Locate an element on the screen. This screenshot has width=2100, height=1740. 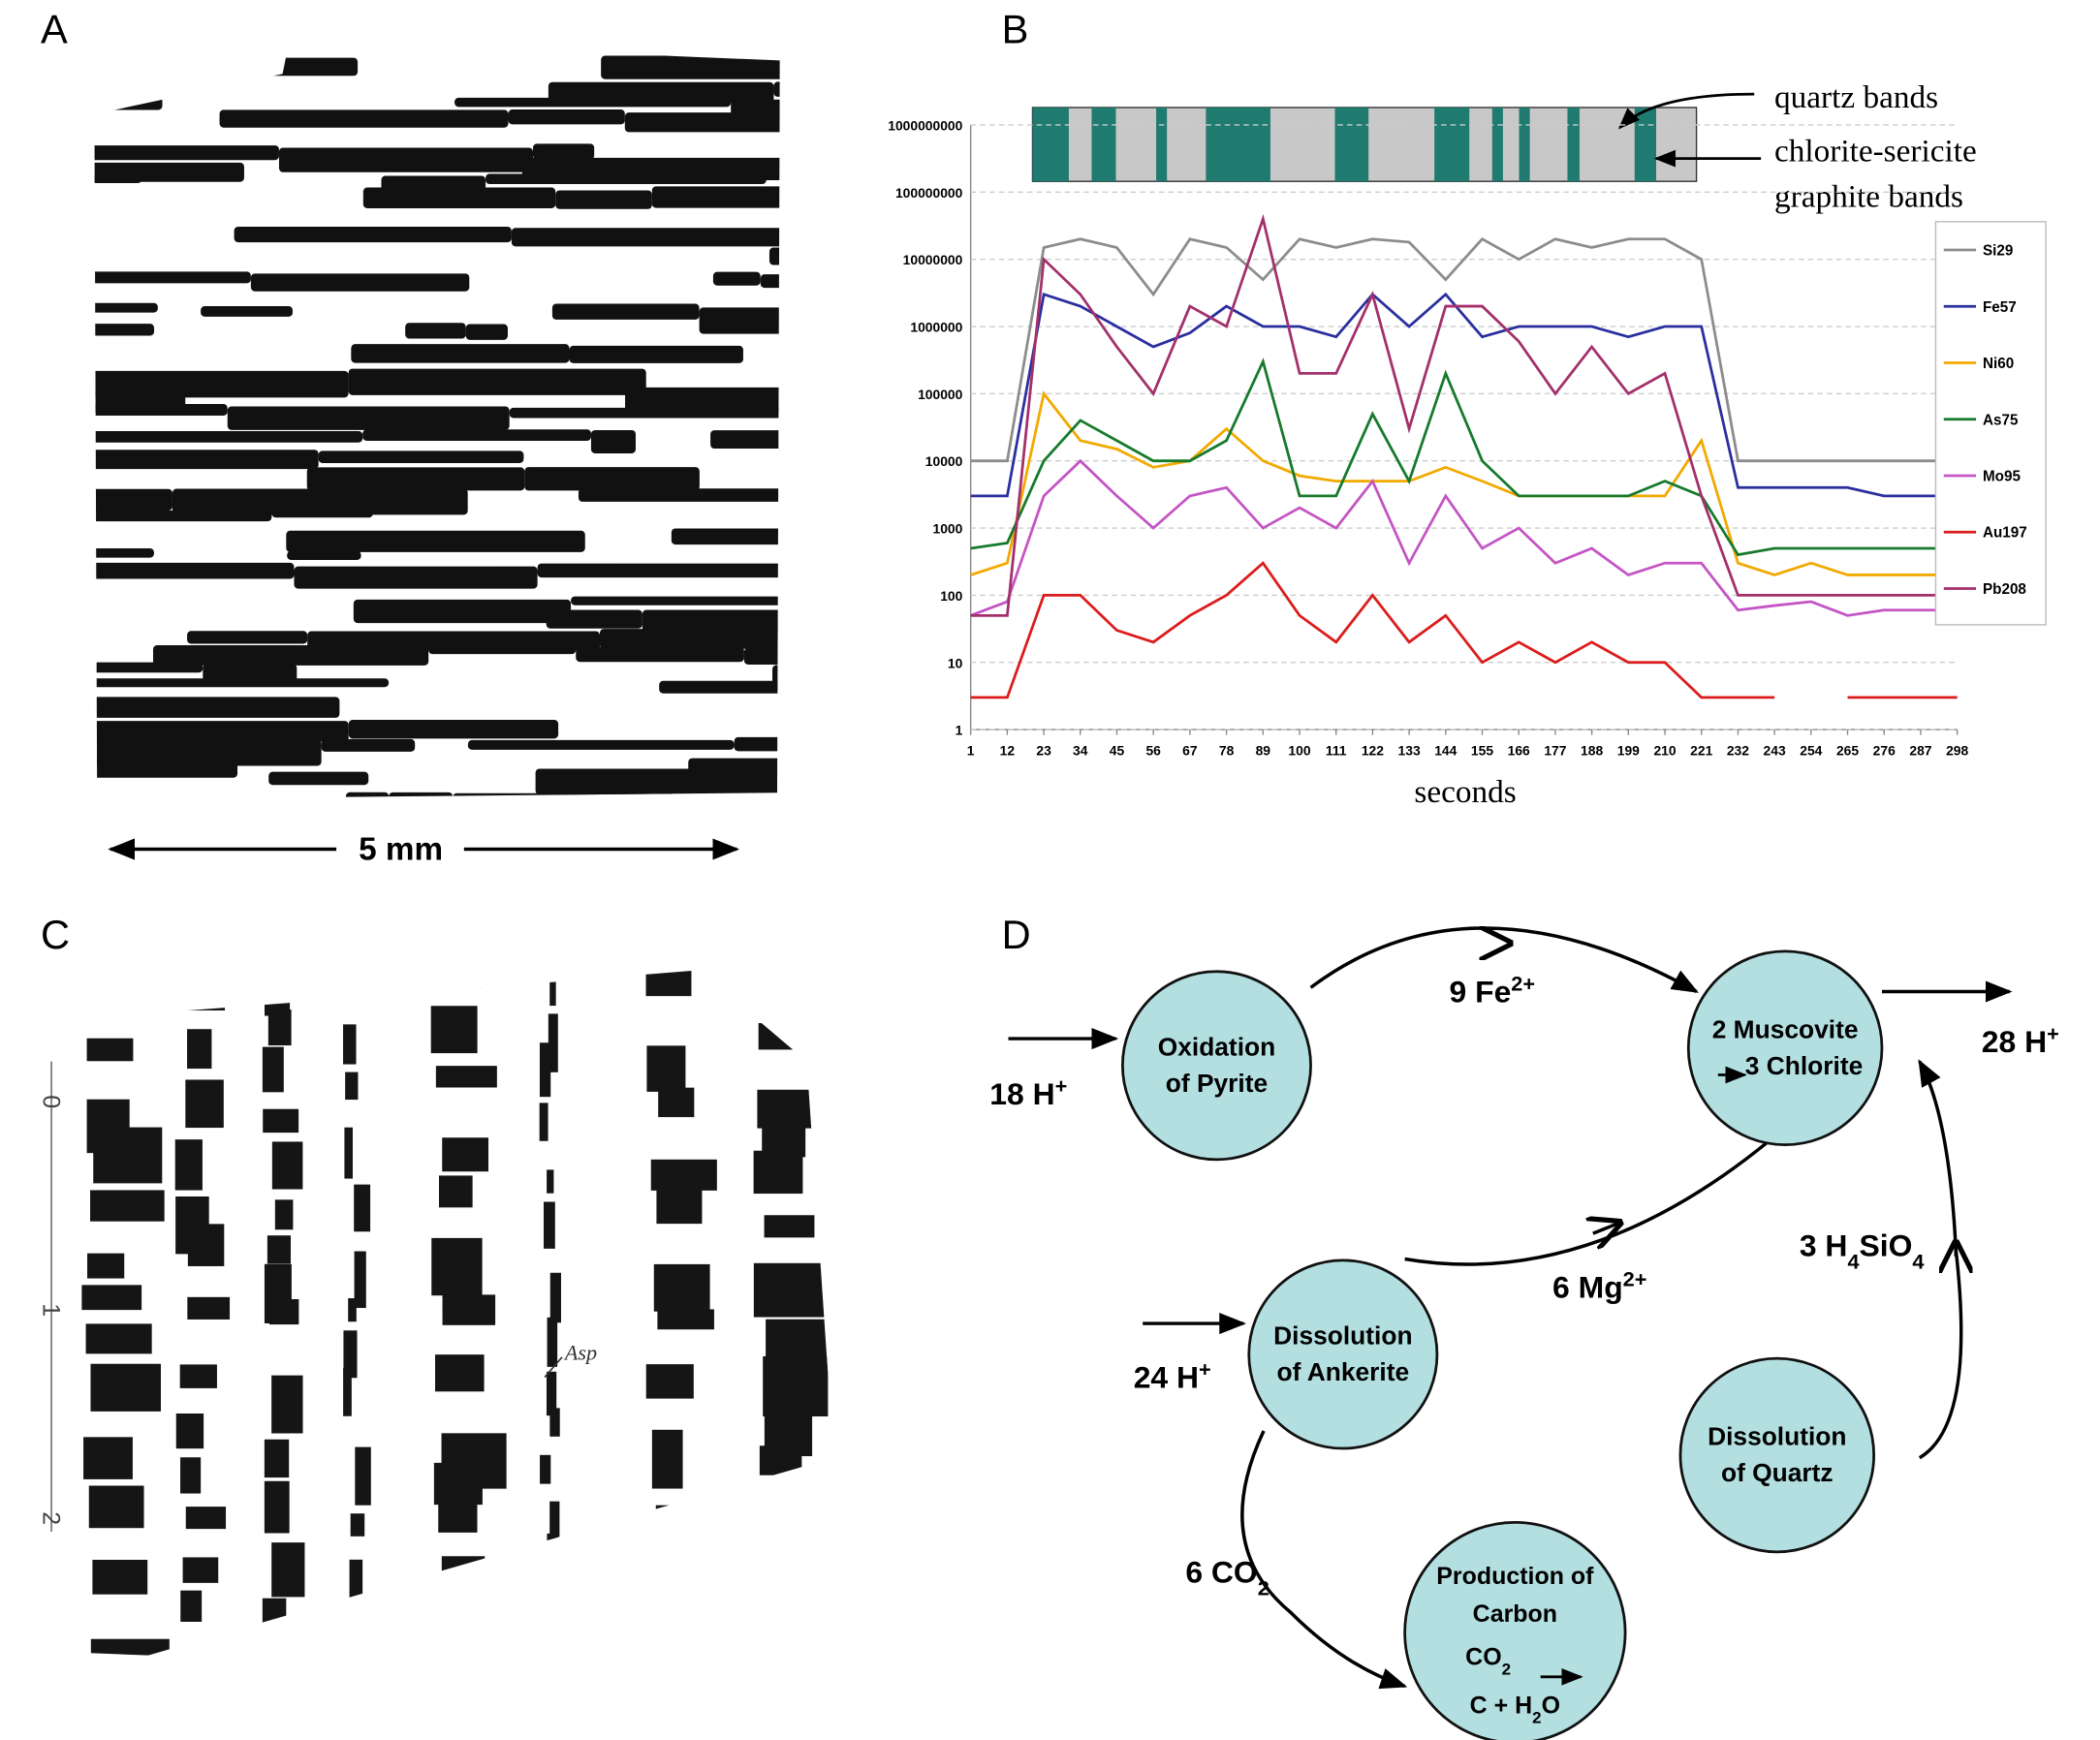
x-tick-label: 23 is located at coordinates (1043, 750).